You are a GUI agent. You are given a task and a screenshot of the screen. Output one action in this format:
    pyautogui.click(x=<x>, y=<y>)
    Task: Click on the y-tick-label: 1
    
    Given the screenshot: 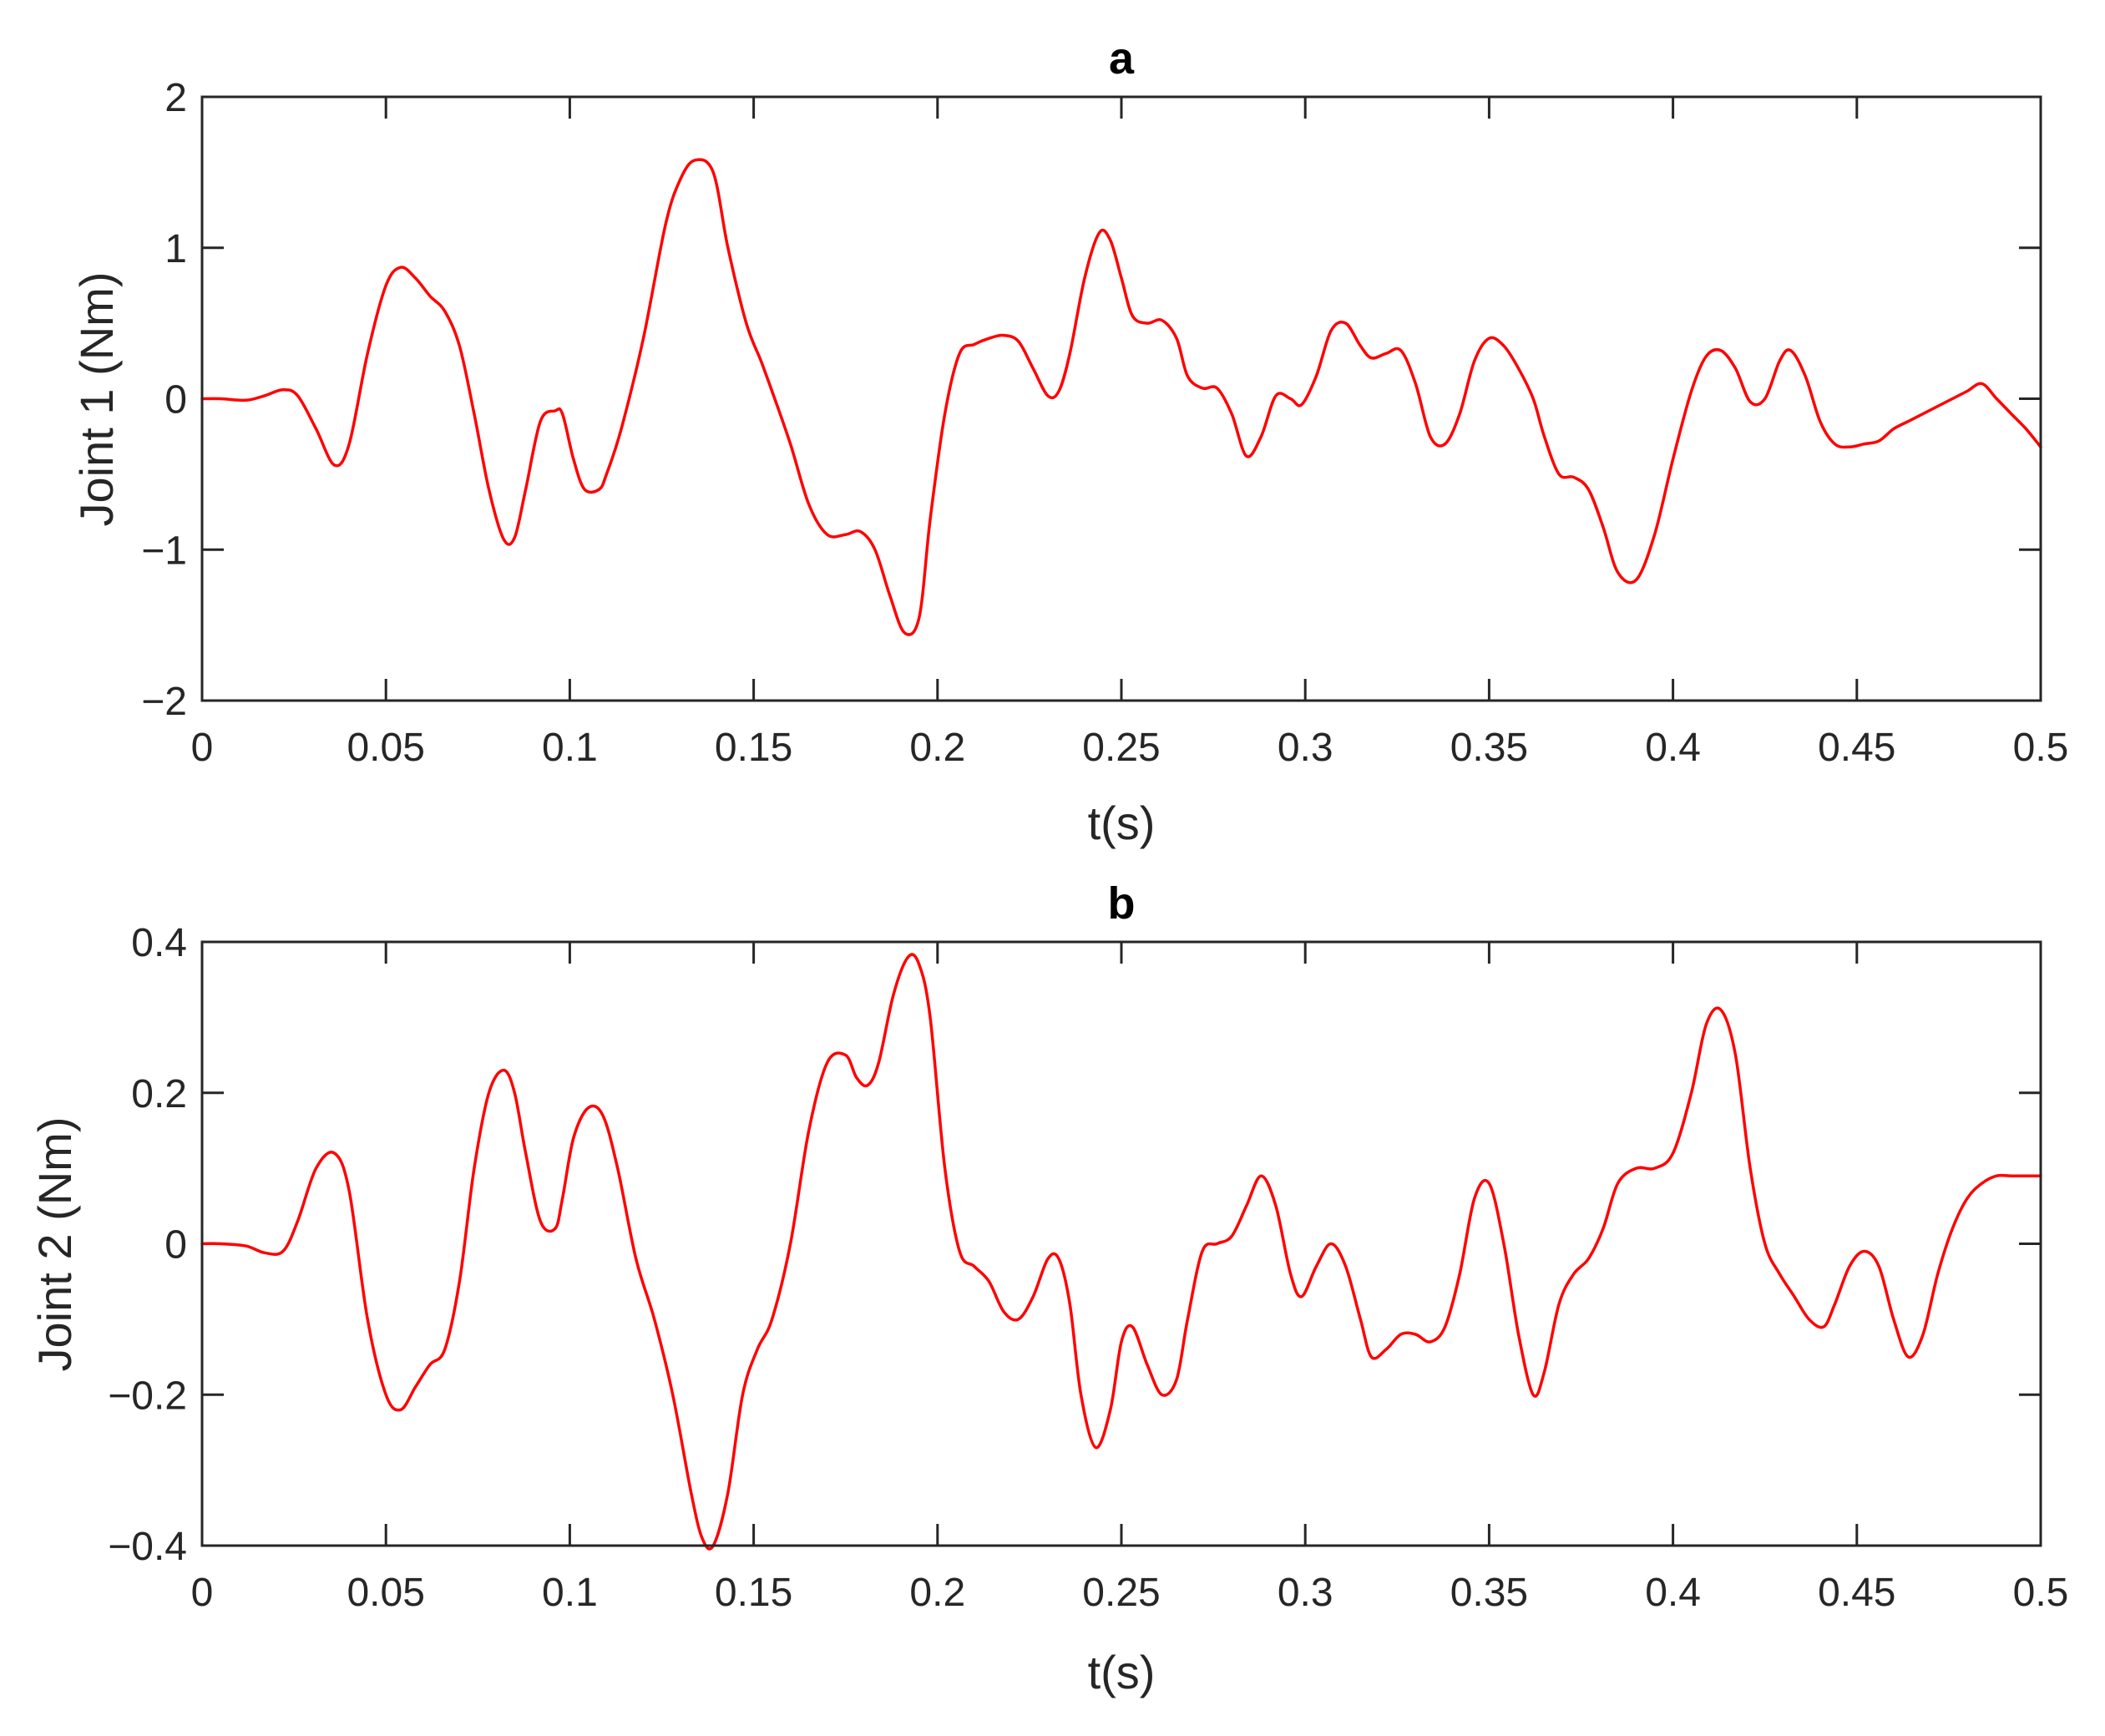 What is the action you would take?
    pyautogui.click(x=175, y=249)
    